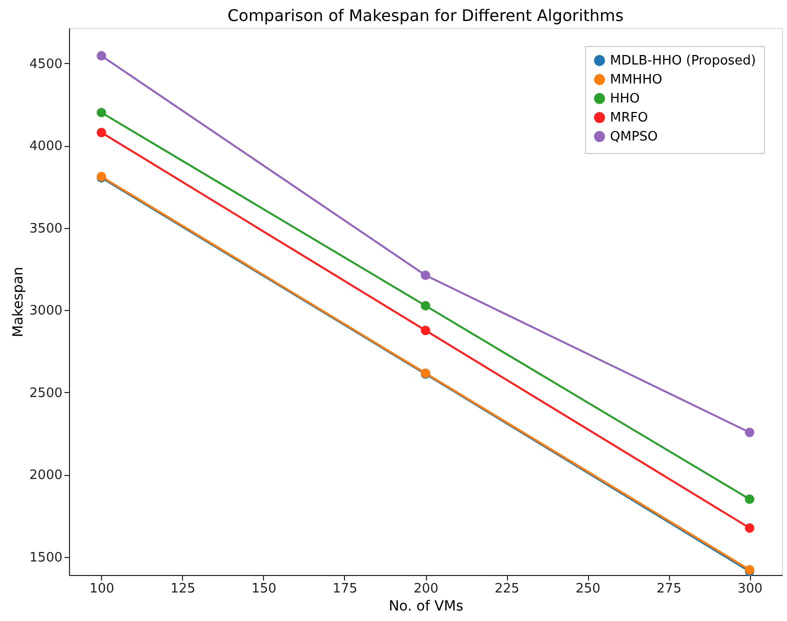 The image size is (787, 621). Describe the element at coordinates (45, 393) in the screenshot. I see `y-tick-label: 2500` at that location.